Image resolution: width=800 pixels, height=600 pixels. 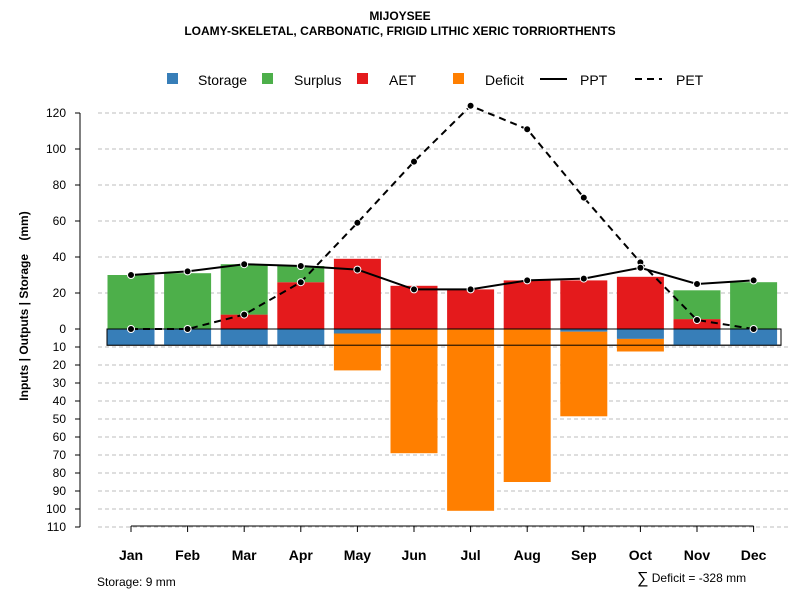 What do you see at coordinates (690, 80) in the screenshot?
I see `legend-label-pet: PET` at bounding box center [690, 80].